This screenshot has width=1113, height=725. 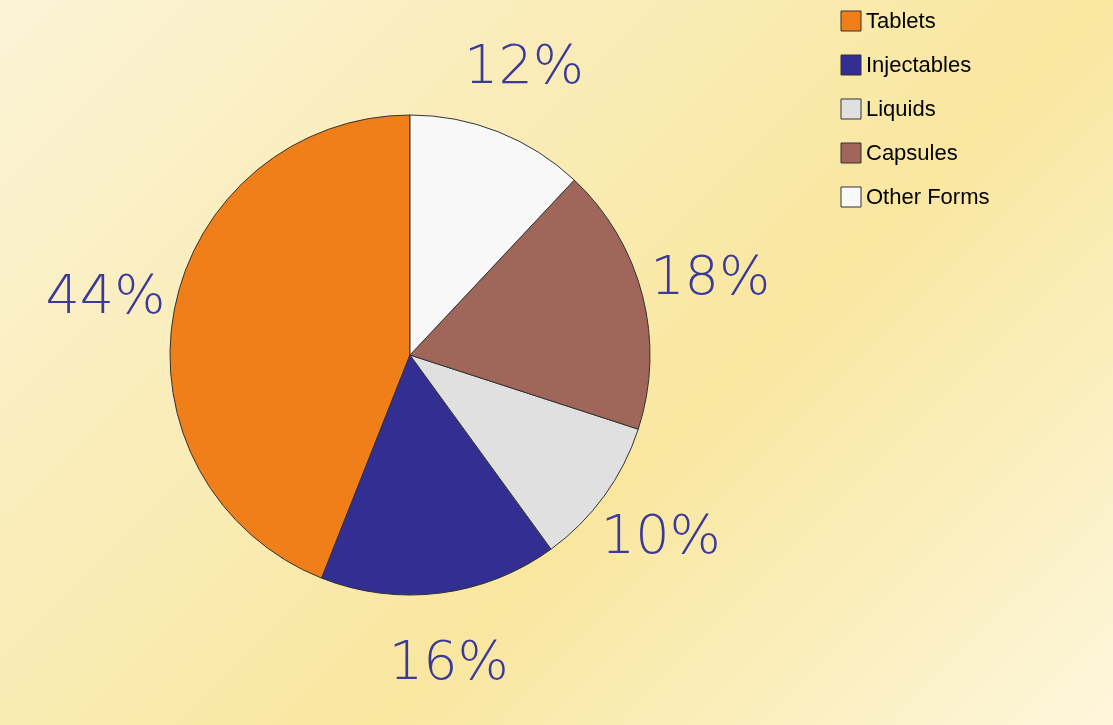 What do you see at coordinates (660, 535) in the screenshot?
I see `data-label: 10%` at bounding box center [660, 535].